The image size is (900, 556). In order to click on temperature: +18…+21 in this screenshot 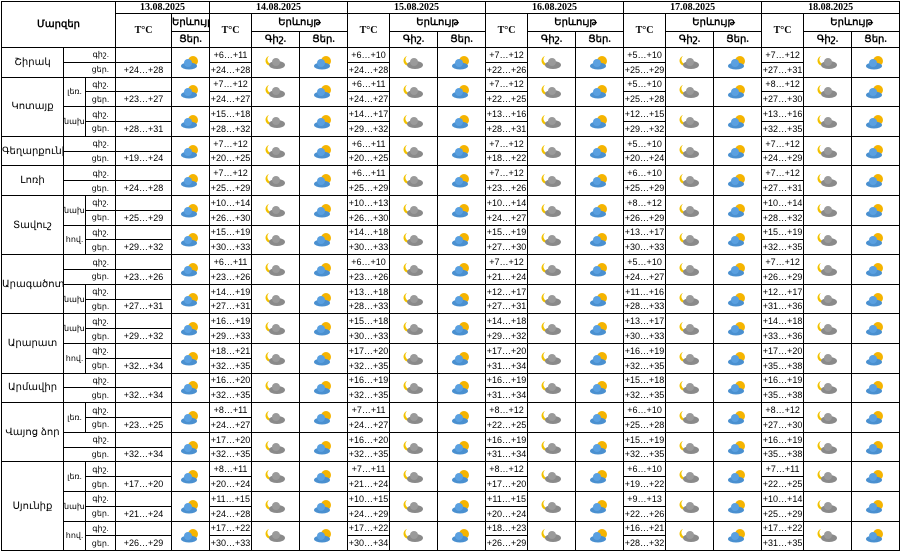, I will do `click(231, 350)`.